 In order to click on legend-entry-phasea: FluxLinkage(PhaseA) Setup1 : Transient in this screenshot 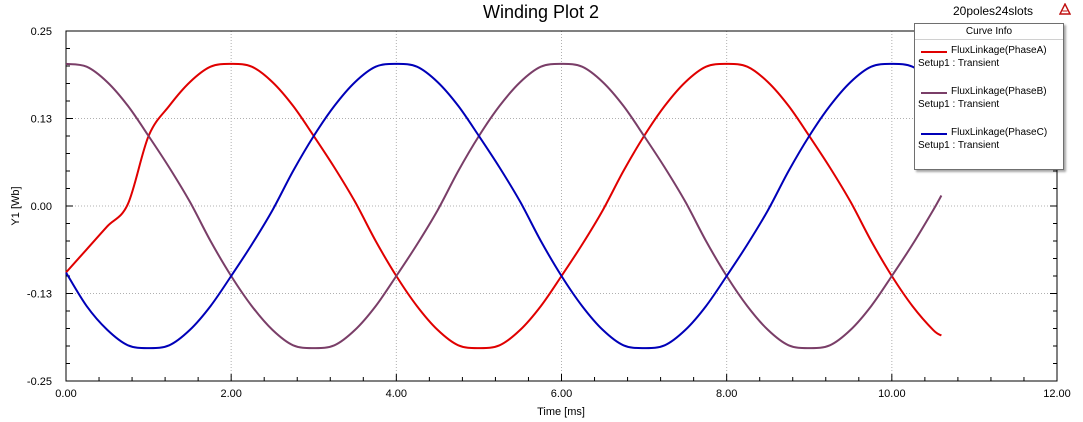, I will do `click(989, 60)`.